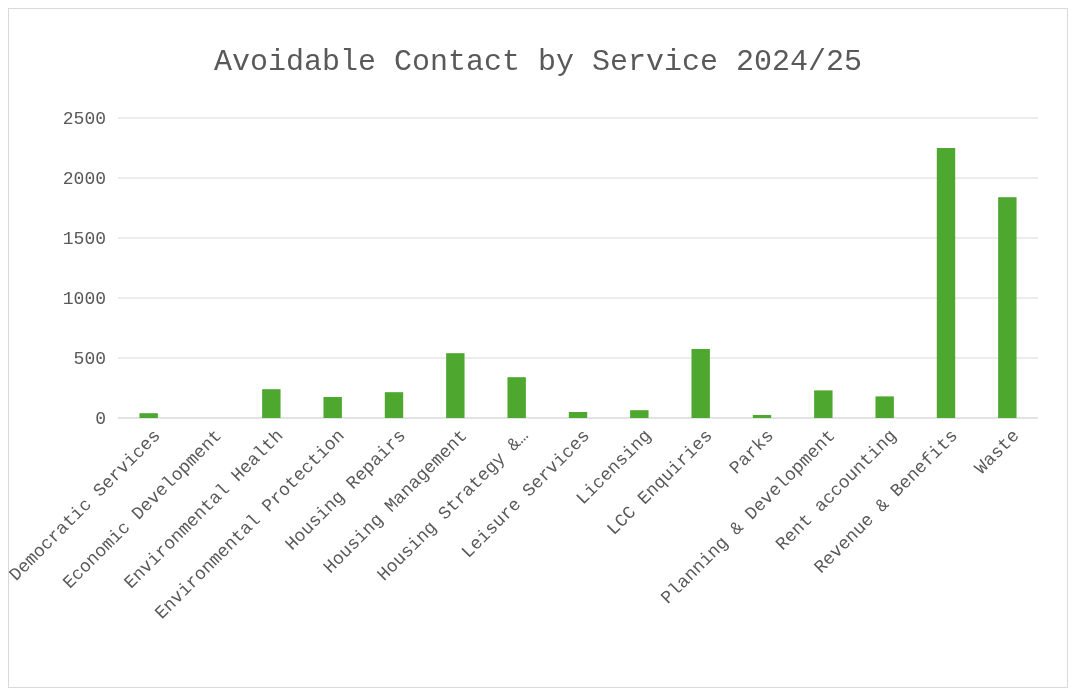 The width and height of the screenshot is (1078, 695). I want to click on y-tick-label: 1500, so click(84, 239).